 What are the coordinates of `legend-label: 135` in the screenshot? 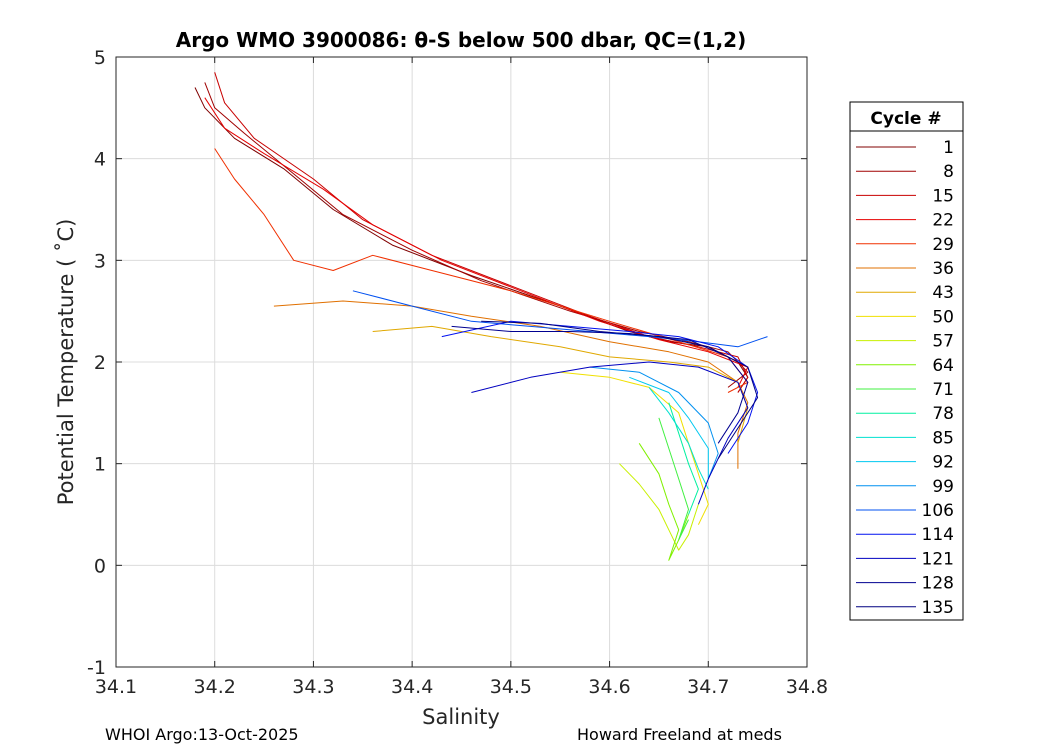 It's located at (938, 608).